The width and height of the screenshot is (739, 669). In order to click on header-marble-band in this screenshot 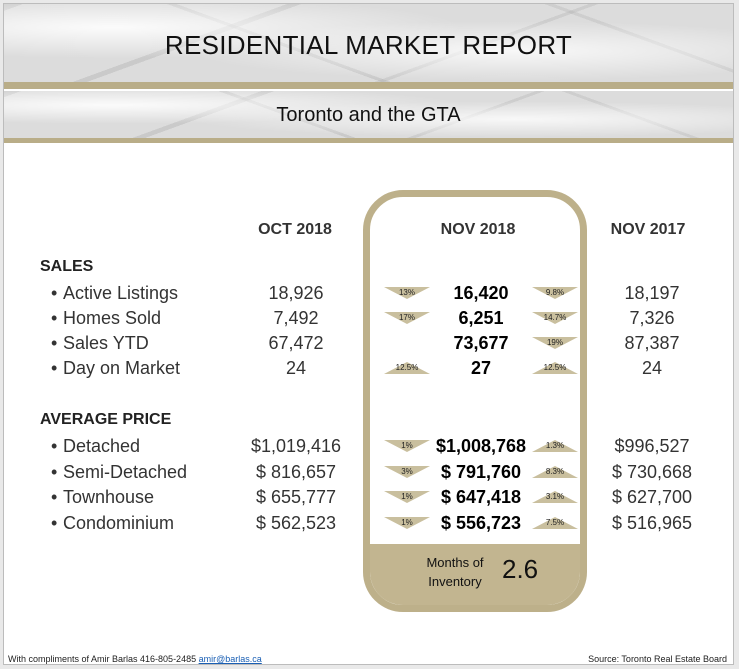, I will do `click(368, 43)`.